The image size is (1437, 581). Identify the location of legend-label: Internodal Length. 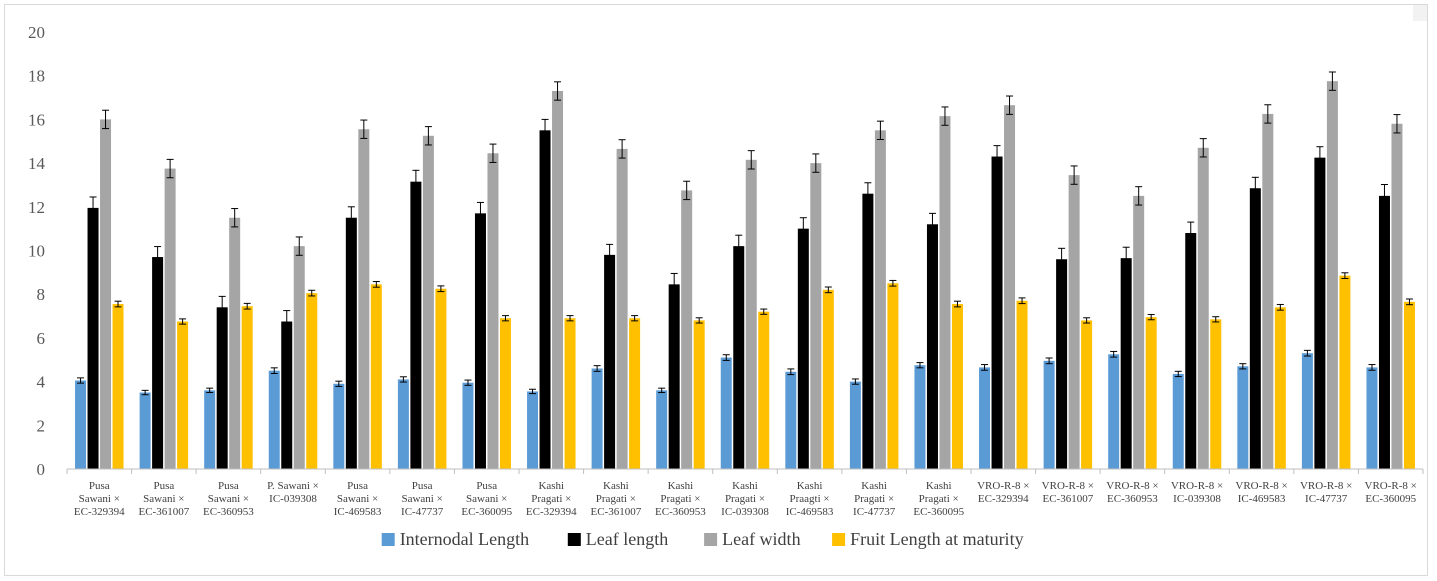
(464, 539).